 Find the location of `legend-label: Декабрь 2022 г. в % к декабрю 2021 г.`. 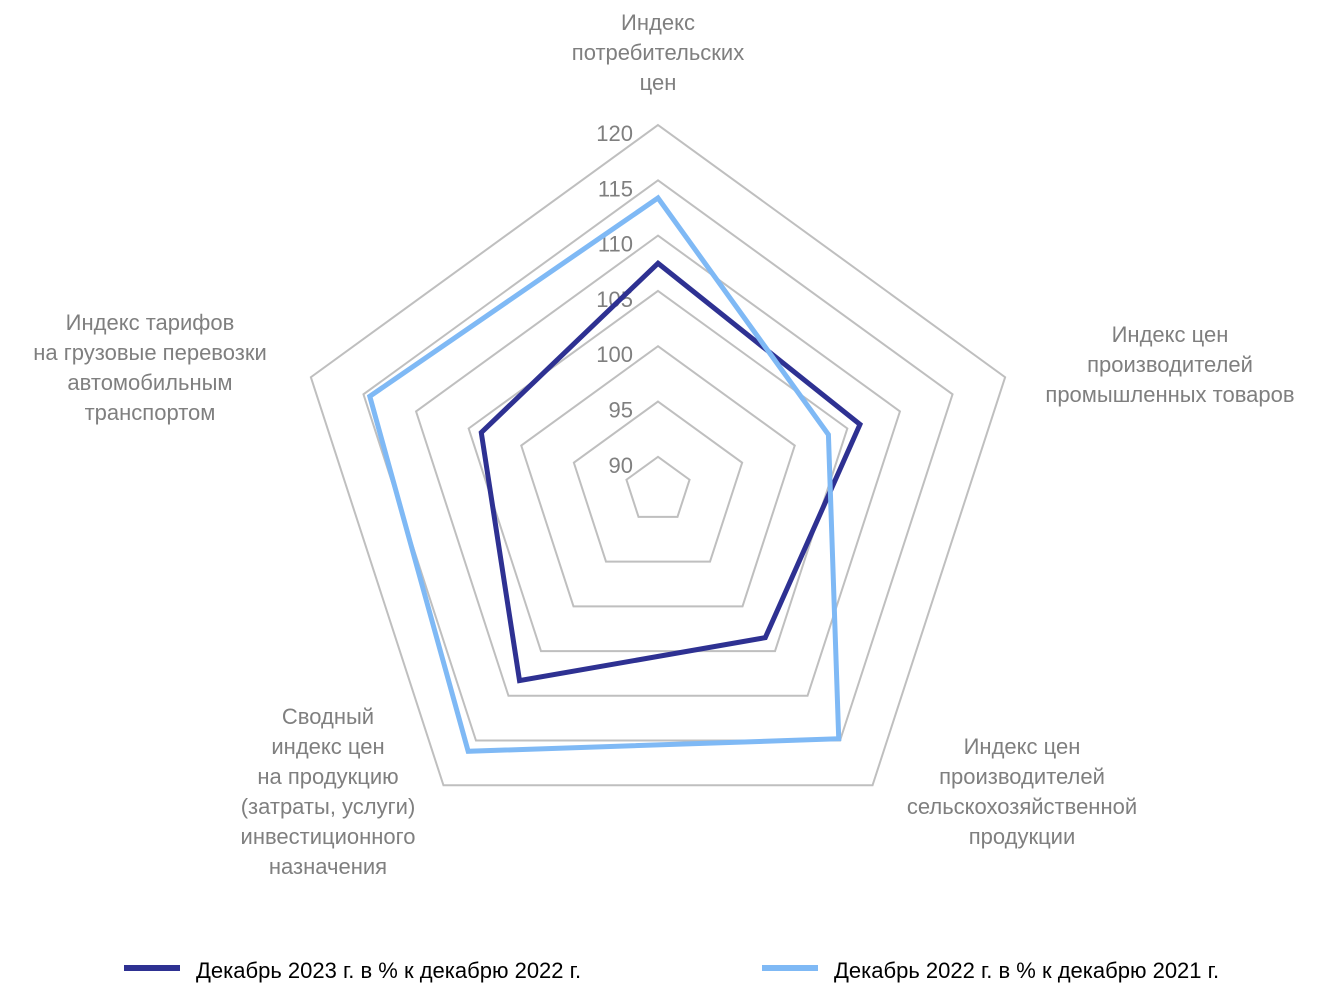

legend-label: Декабрь 2022 г. в % к декабрю 2021 г. is located at coordinates (1026, 970).